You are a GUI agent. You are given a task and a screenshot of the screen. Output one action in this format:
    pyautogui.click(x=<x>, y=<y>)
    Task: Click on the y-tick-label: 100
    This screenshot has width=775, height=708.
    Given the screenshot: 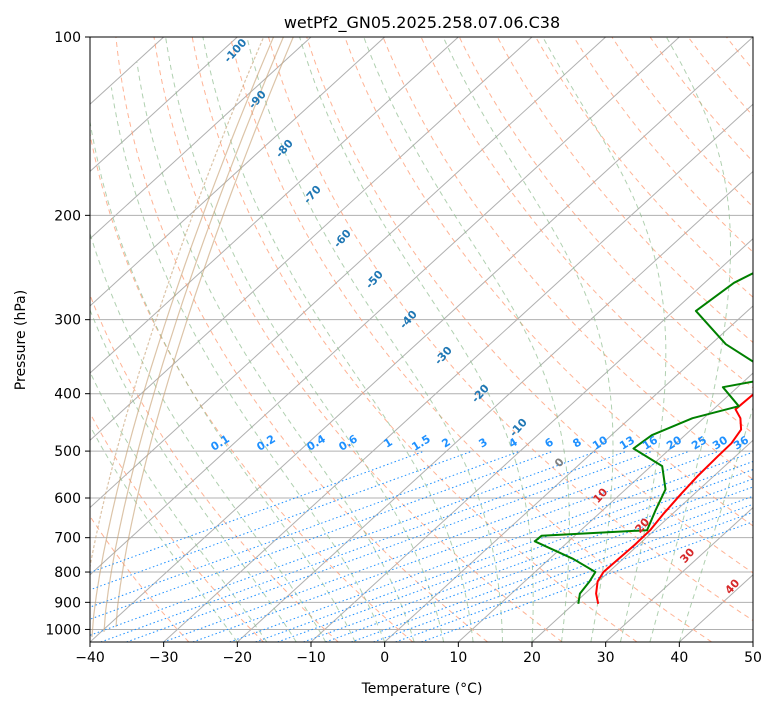 What is the action you would take?
    pyautogui.click(x=67, y=38)
    